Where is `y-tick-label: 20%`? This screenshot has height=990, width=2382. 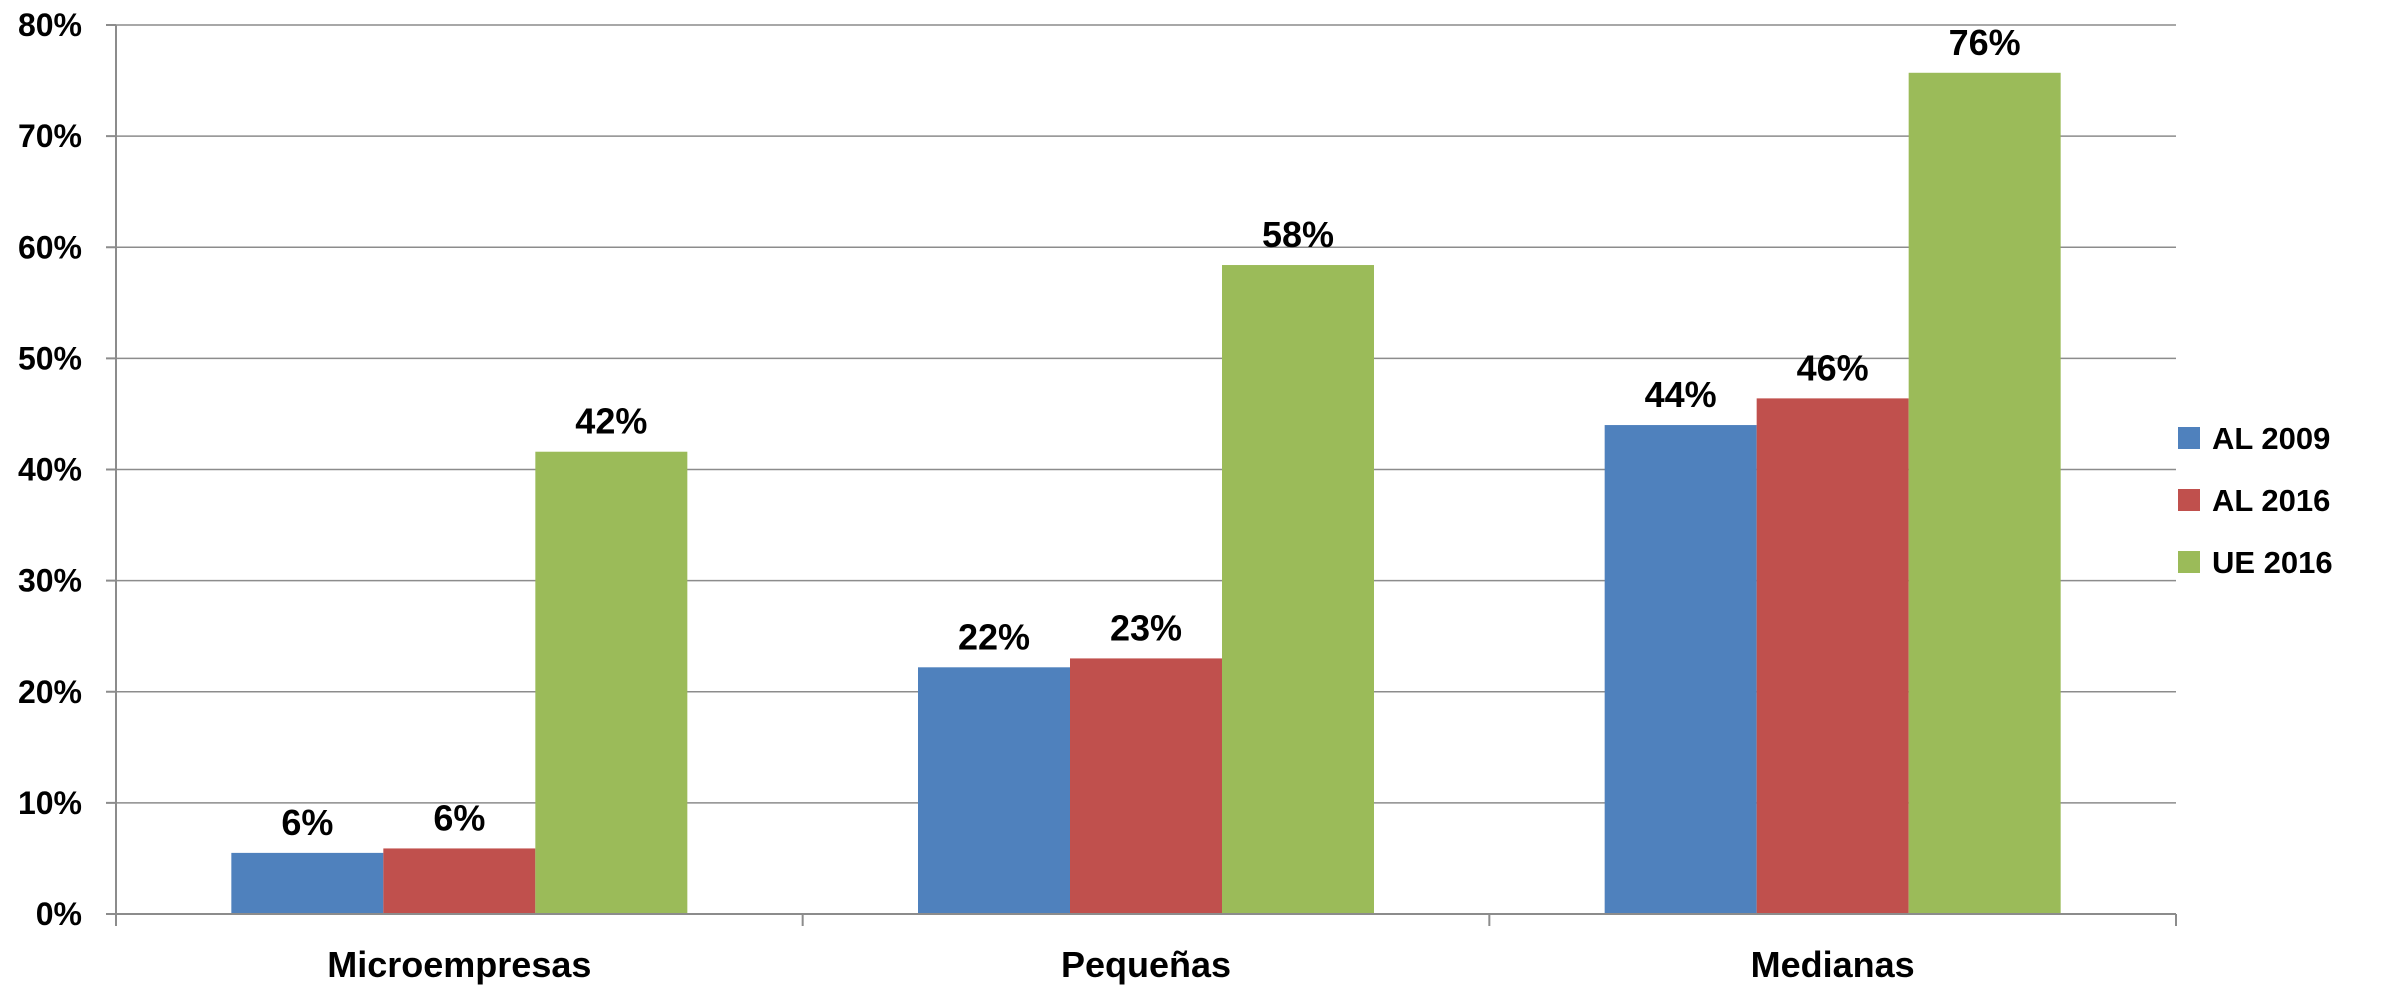 y-tick-label: 20% is located at coordinates (50, 692).